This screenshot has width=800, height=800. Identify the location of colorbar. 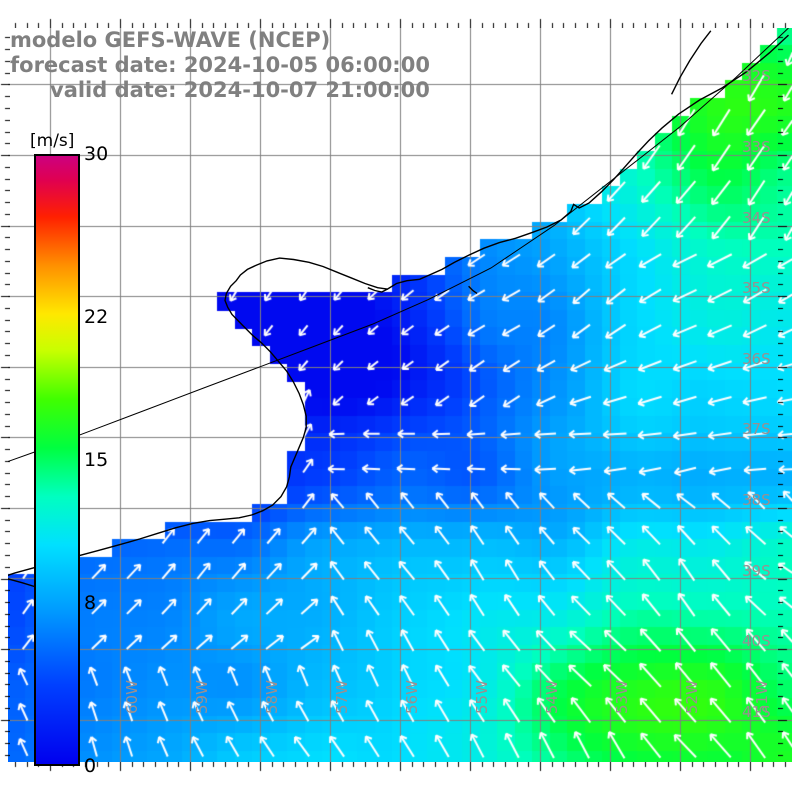
(57, 460).